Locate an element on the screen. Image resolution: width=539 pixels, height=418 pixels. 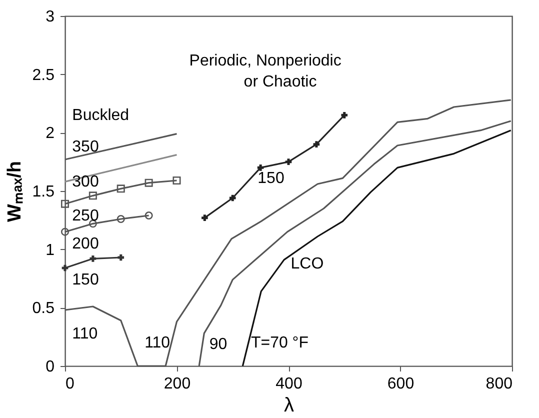
y-axis-title: Wₘₐₓ/h is located at coordinates (15, 191).